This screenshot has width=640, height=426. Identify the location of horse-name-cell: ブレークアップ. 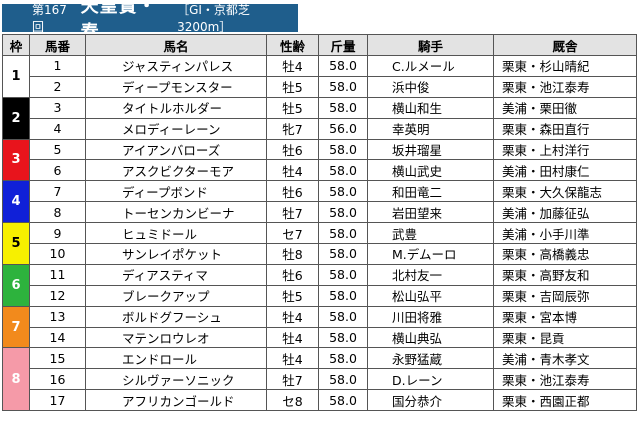
(176, 295).